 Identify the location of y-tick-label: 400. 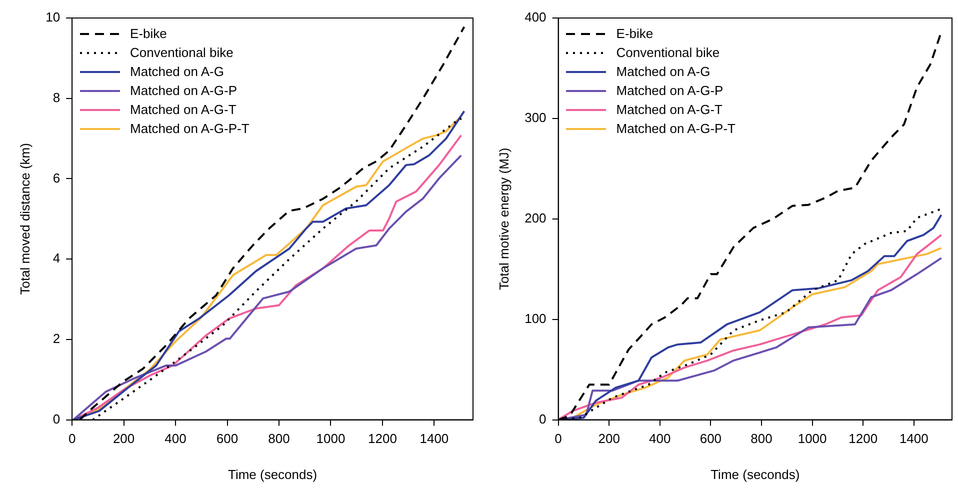
(535, 17).